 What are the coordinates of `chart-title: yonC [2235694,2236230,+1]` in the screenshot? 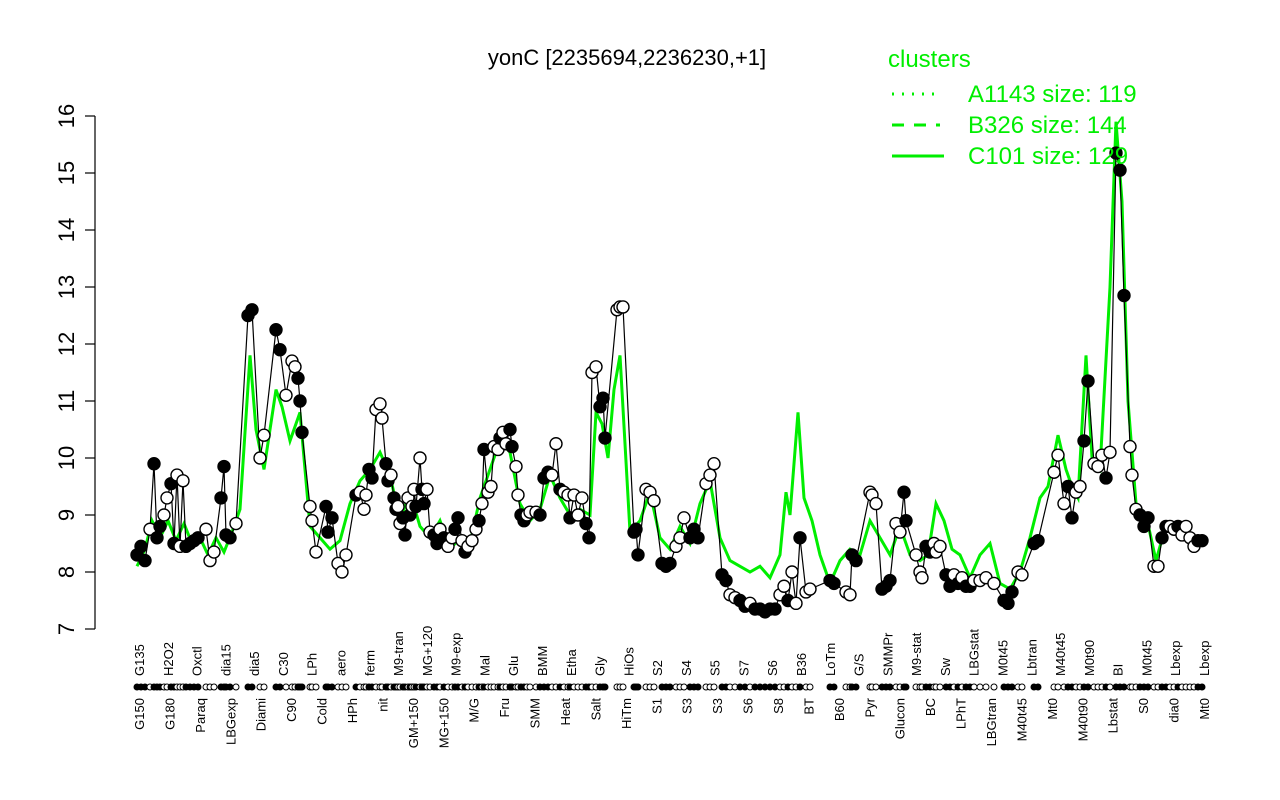 It's located at (627, 57).